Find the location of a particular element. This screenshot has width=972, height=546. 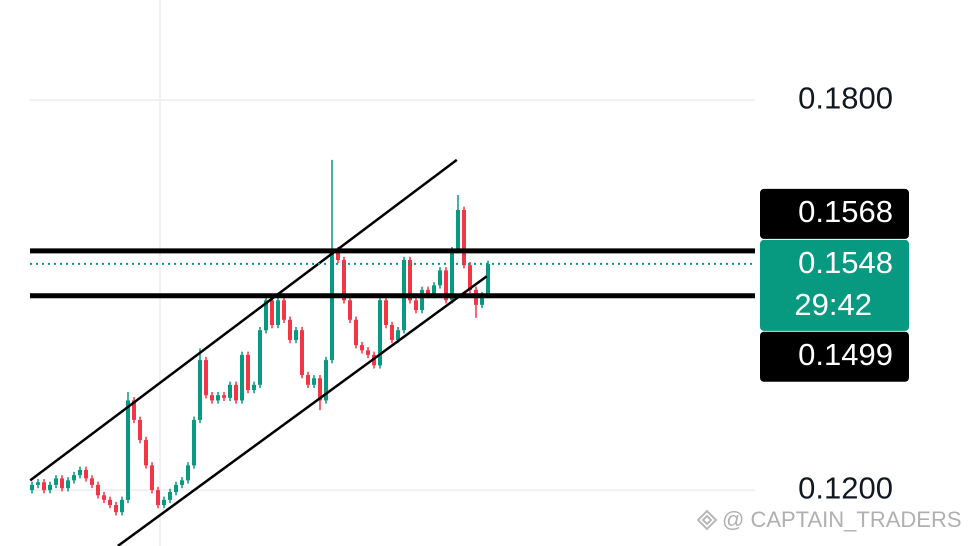

level-label: 0.1568 is located at coordinates (845, 211).